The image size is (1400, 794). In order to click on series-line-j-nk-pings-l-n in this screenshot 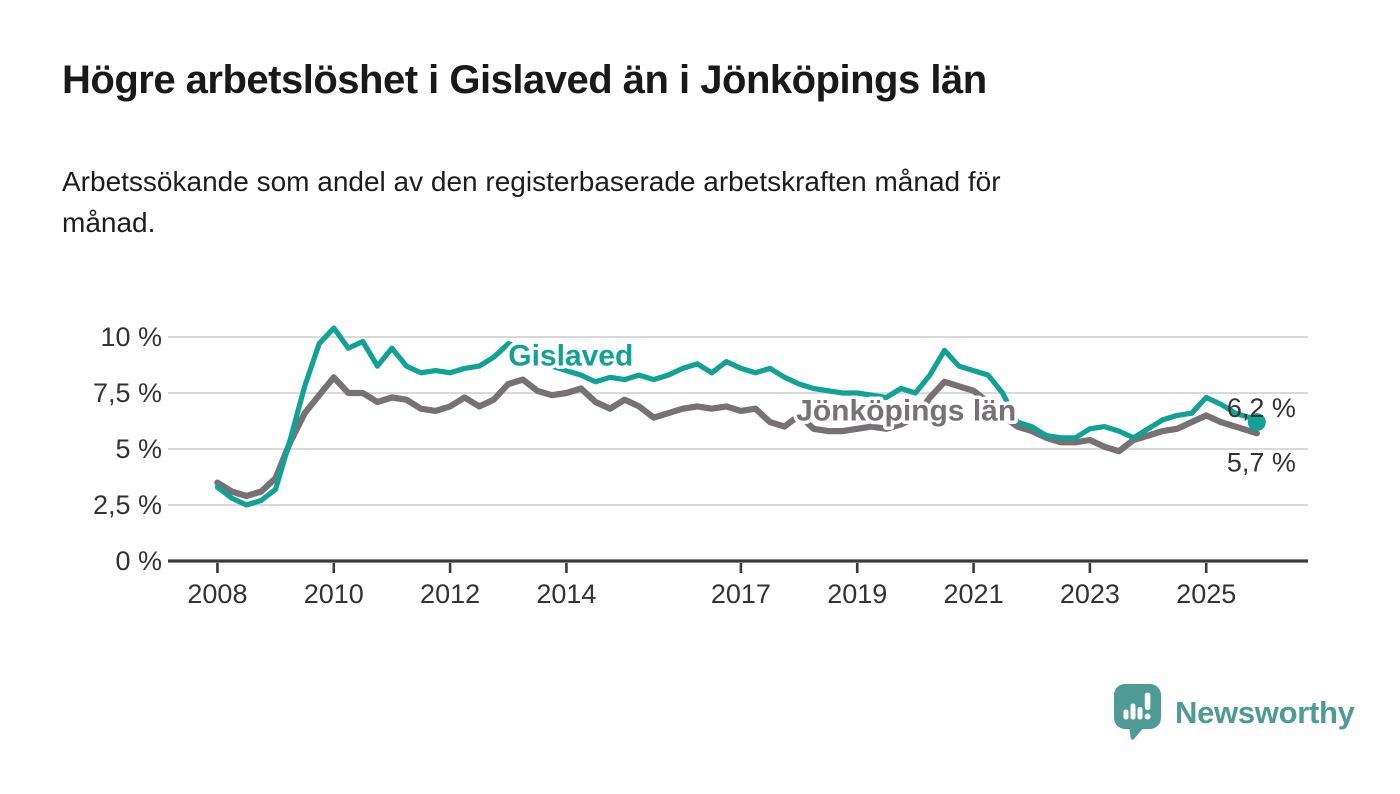, I will do `click(737, 437)`.